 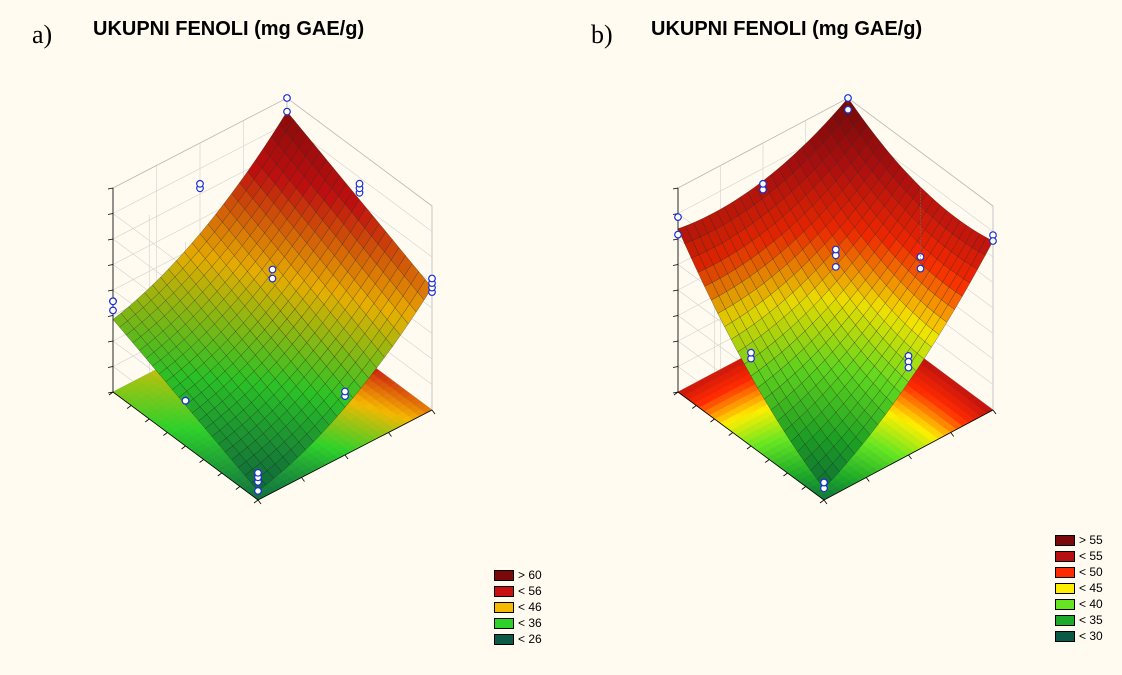 What do you see at coordinates (1091, 588) in the screenshot?
I see `legend-label: < 45` at bounding box center [1091, 588].